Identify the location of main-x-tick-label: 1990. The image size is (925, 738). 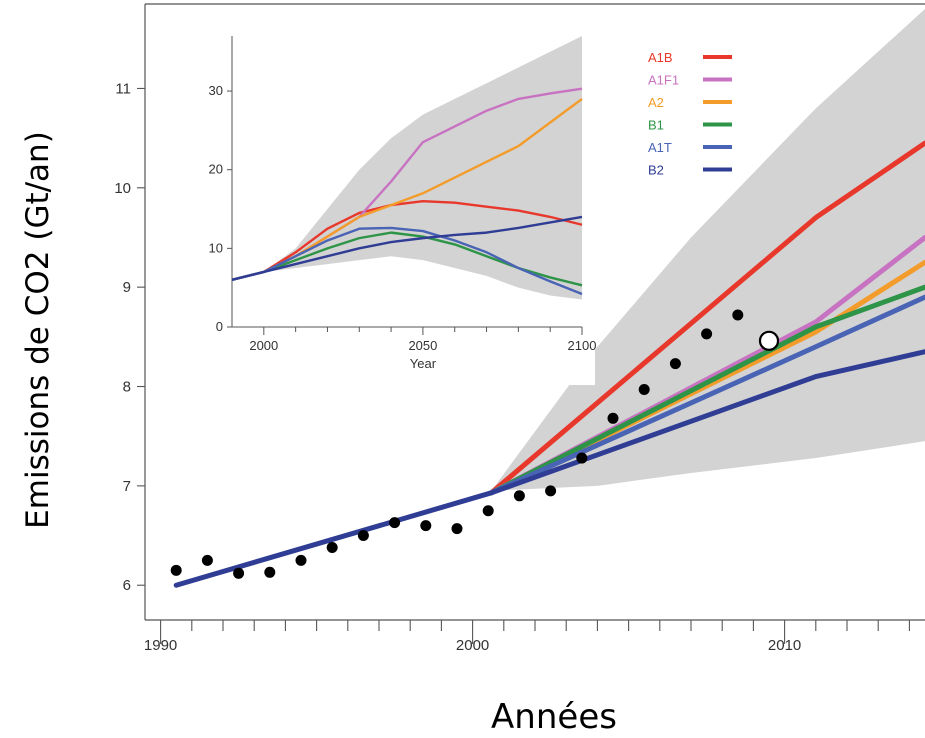
(160, 645).